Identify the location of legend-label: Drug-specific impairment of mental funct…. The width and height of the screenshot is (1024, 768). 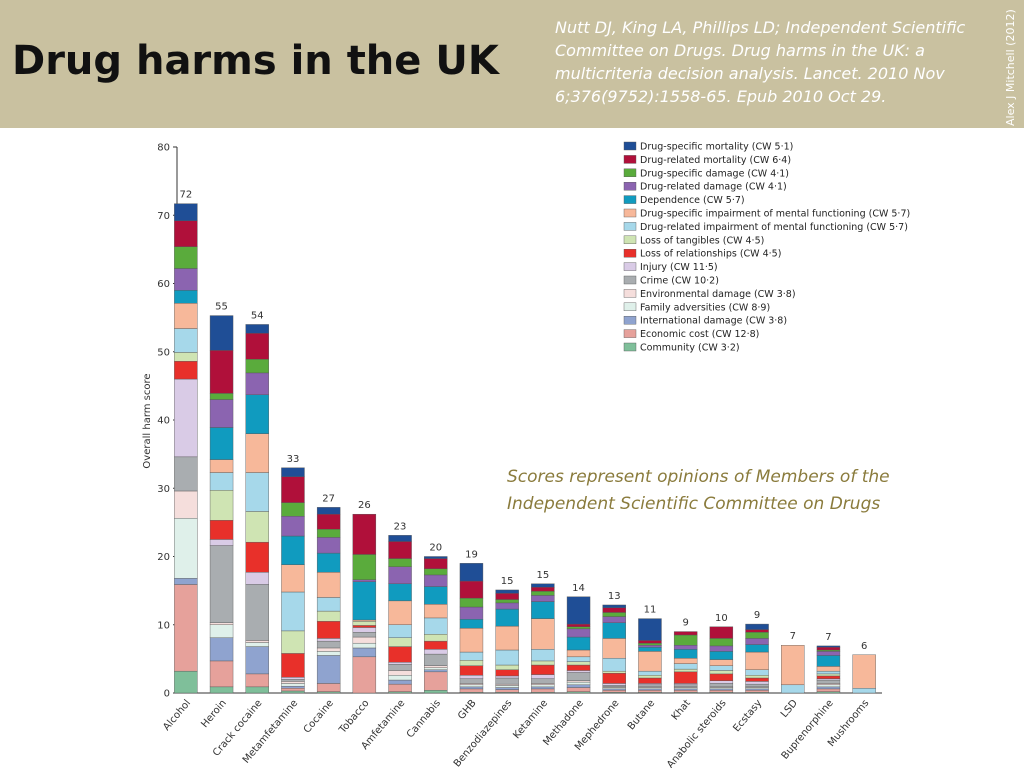
(775, 214).